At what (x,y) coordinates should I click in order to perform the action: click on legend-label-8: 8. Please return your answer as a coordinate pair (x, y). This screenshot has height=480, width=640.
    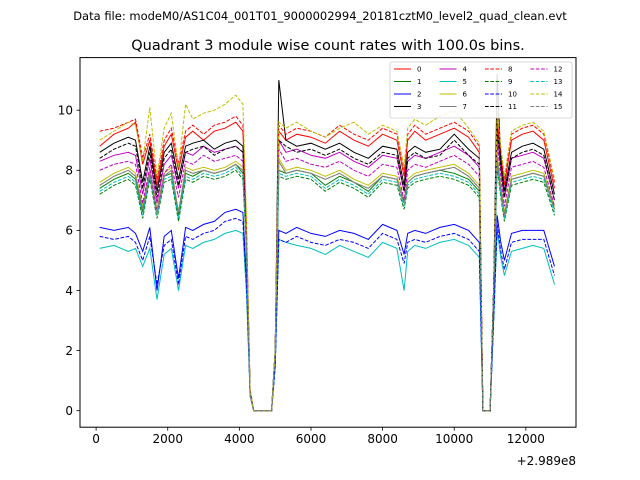
    Looking at the image, I should click on (510, 70).